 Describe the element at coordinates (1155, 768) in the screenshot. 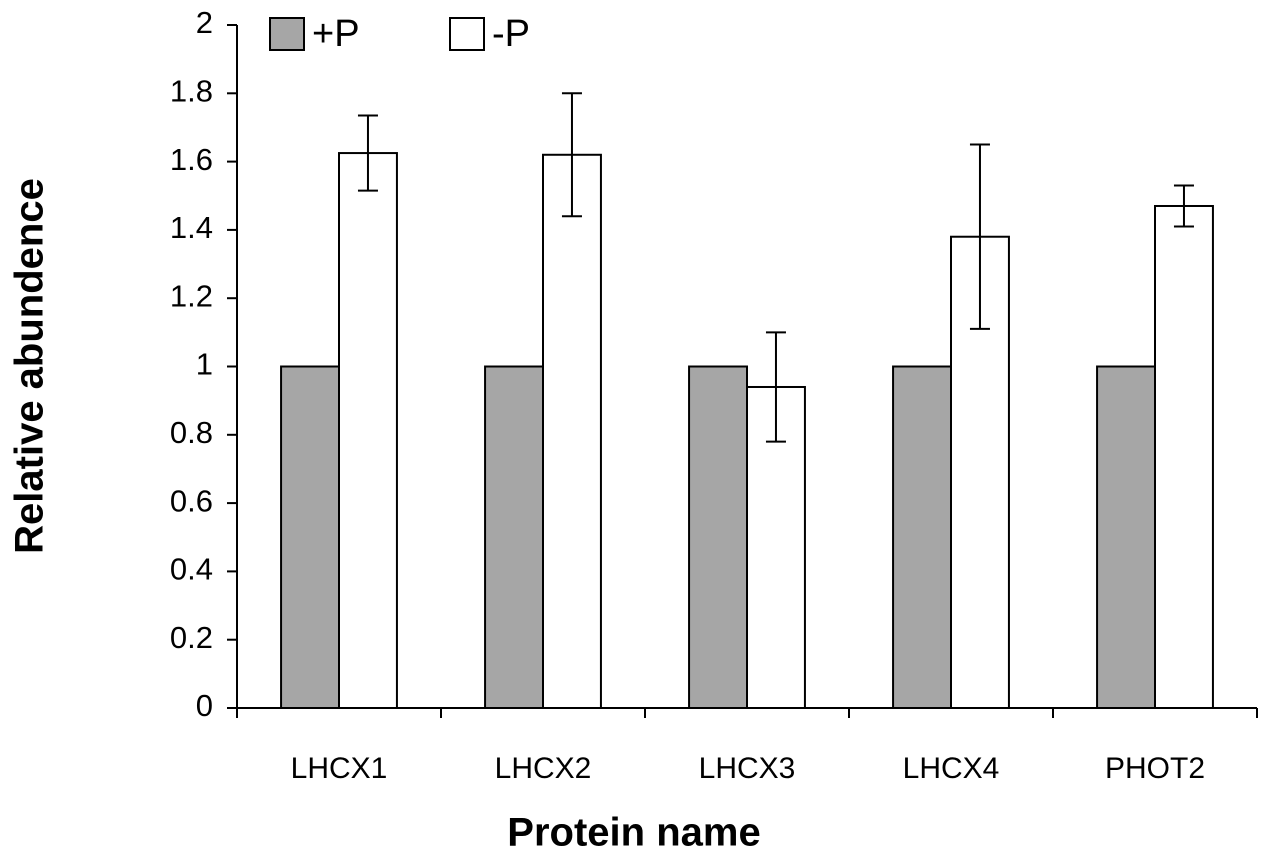

I see `x-tick-label: PHOT2` at that location.